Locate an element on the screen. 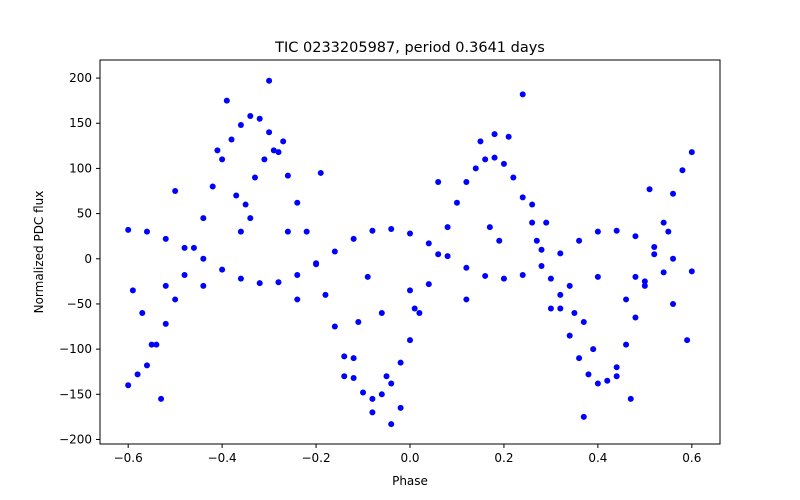  y-tick-label: −100 is located at coordinates (75, 349).